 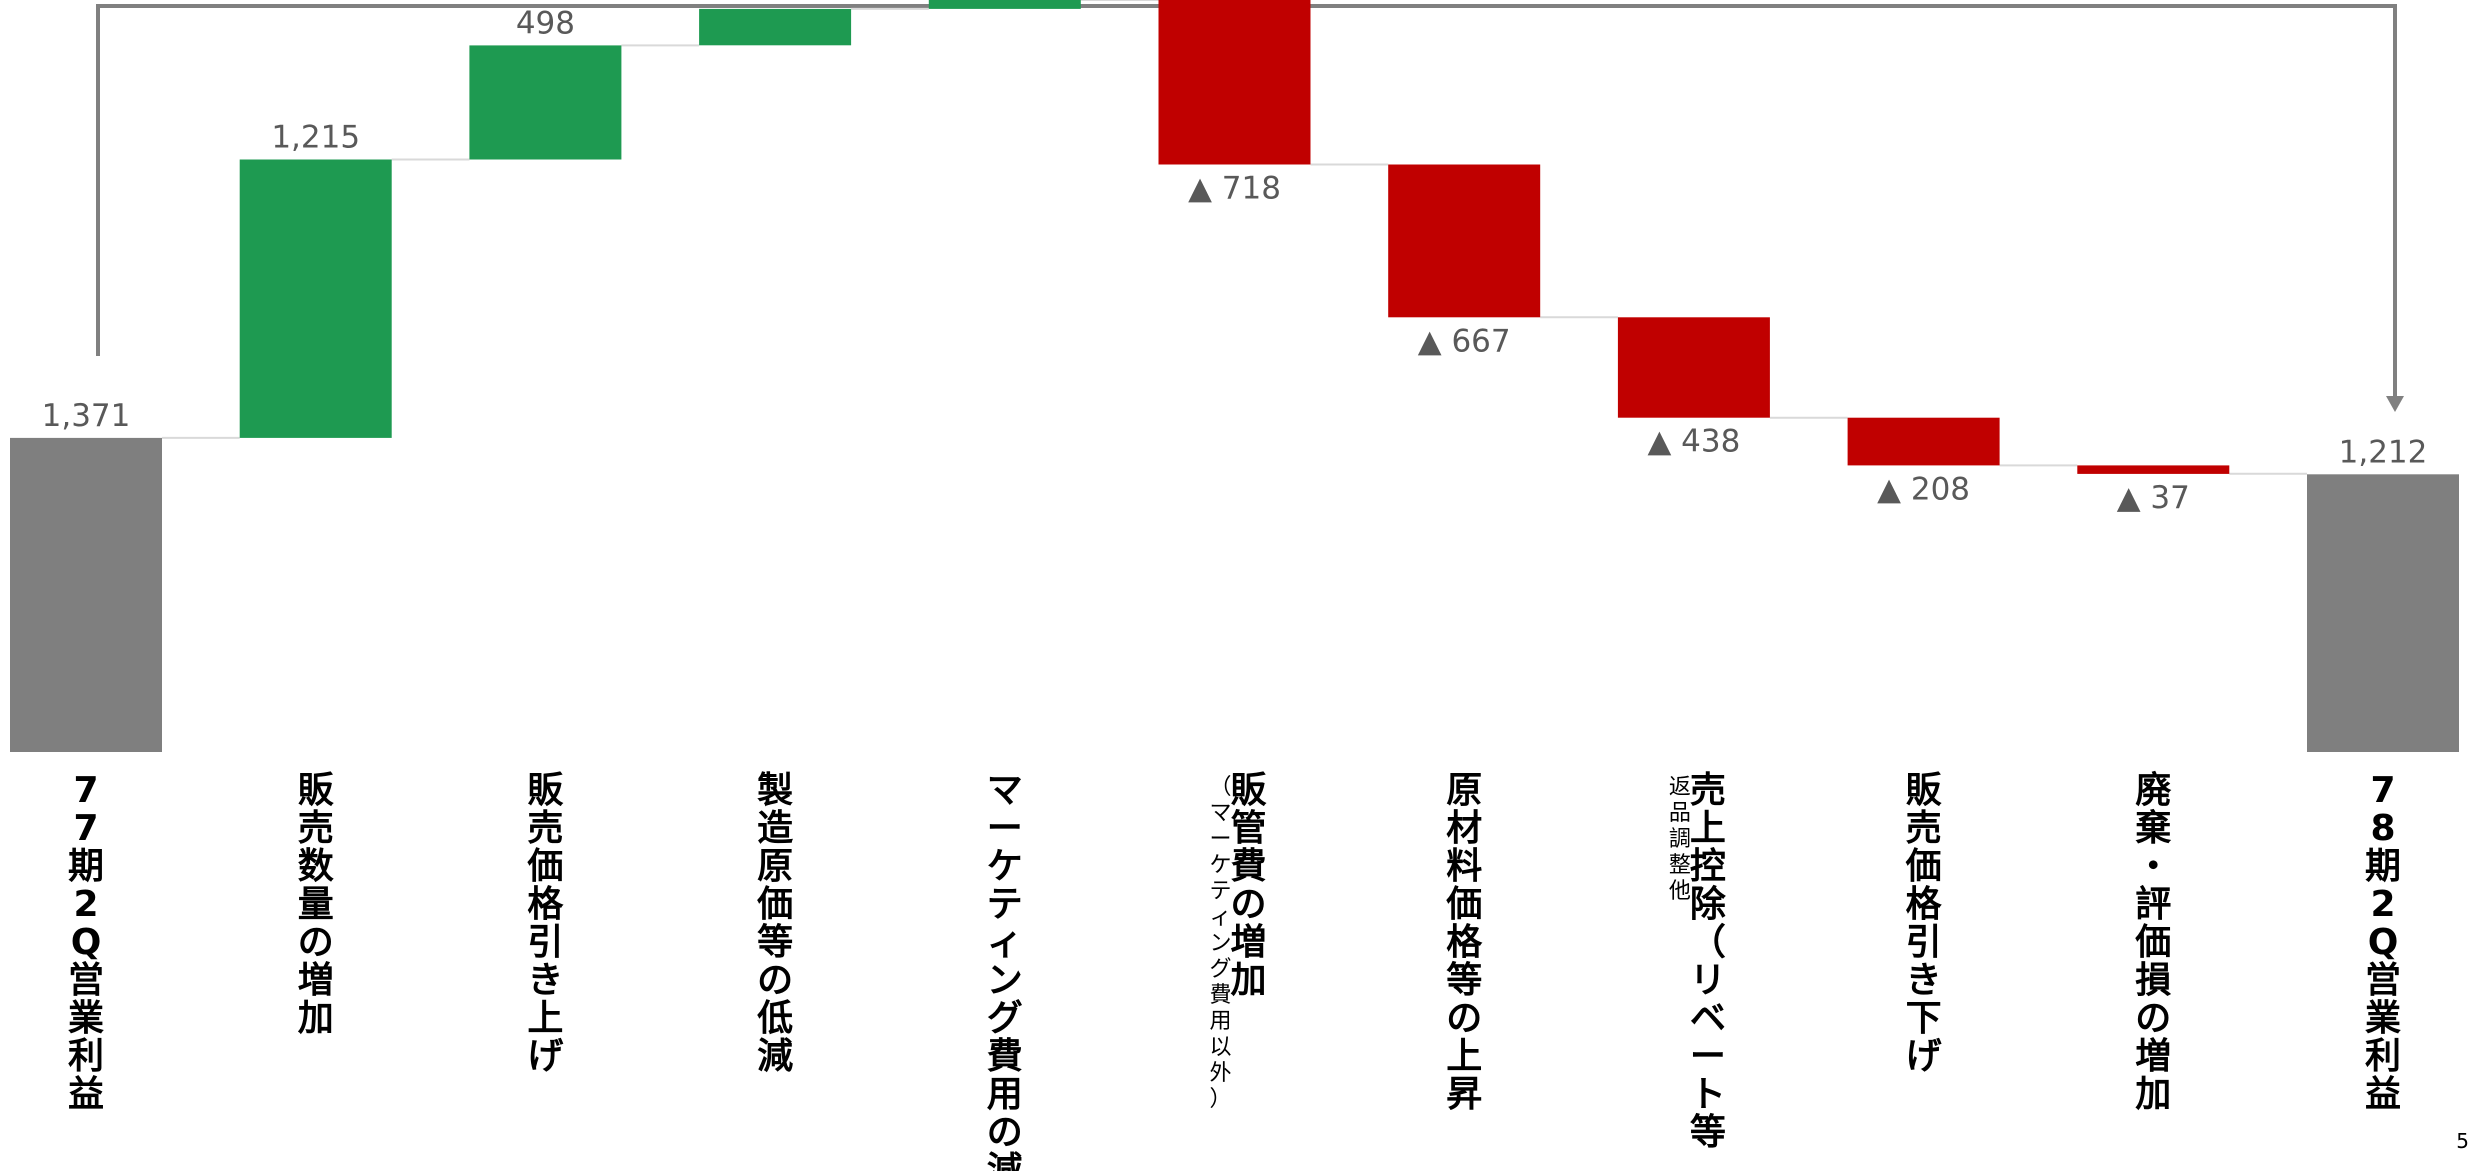 I want to click on category-char: ケ, so click(x=1005, y=866).